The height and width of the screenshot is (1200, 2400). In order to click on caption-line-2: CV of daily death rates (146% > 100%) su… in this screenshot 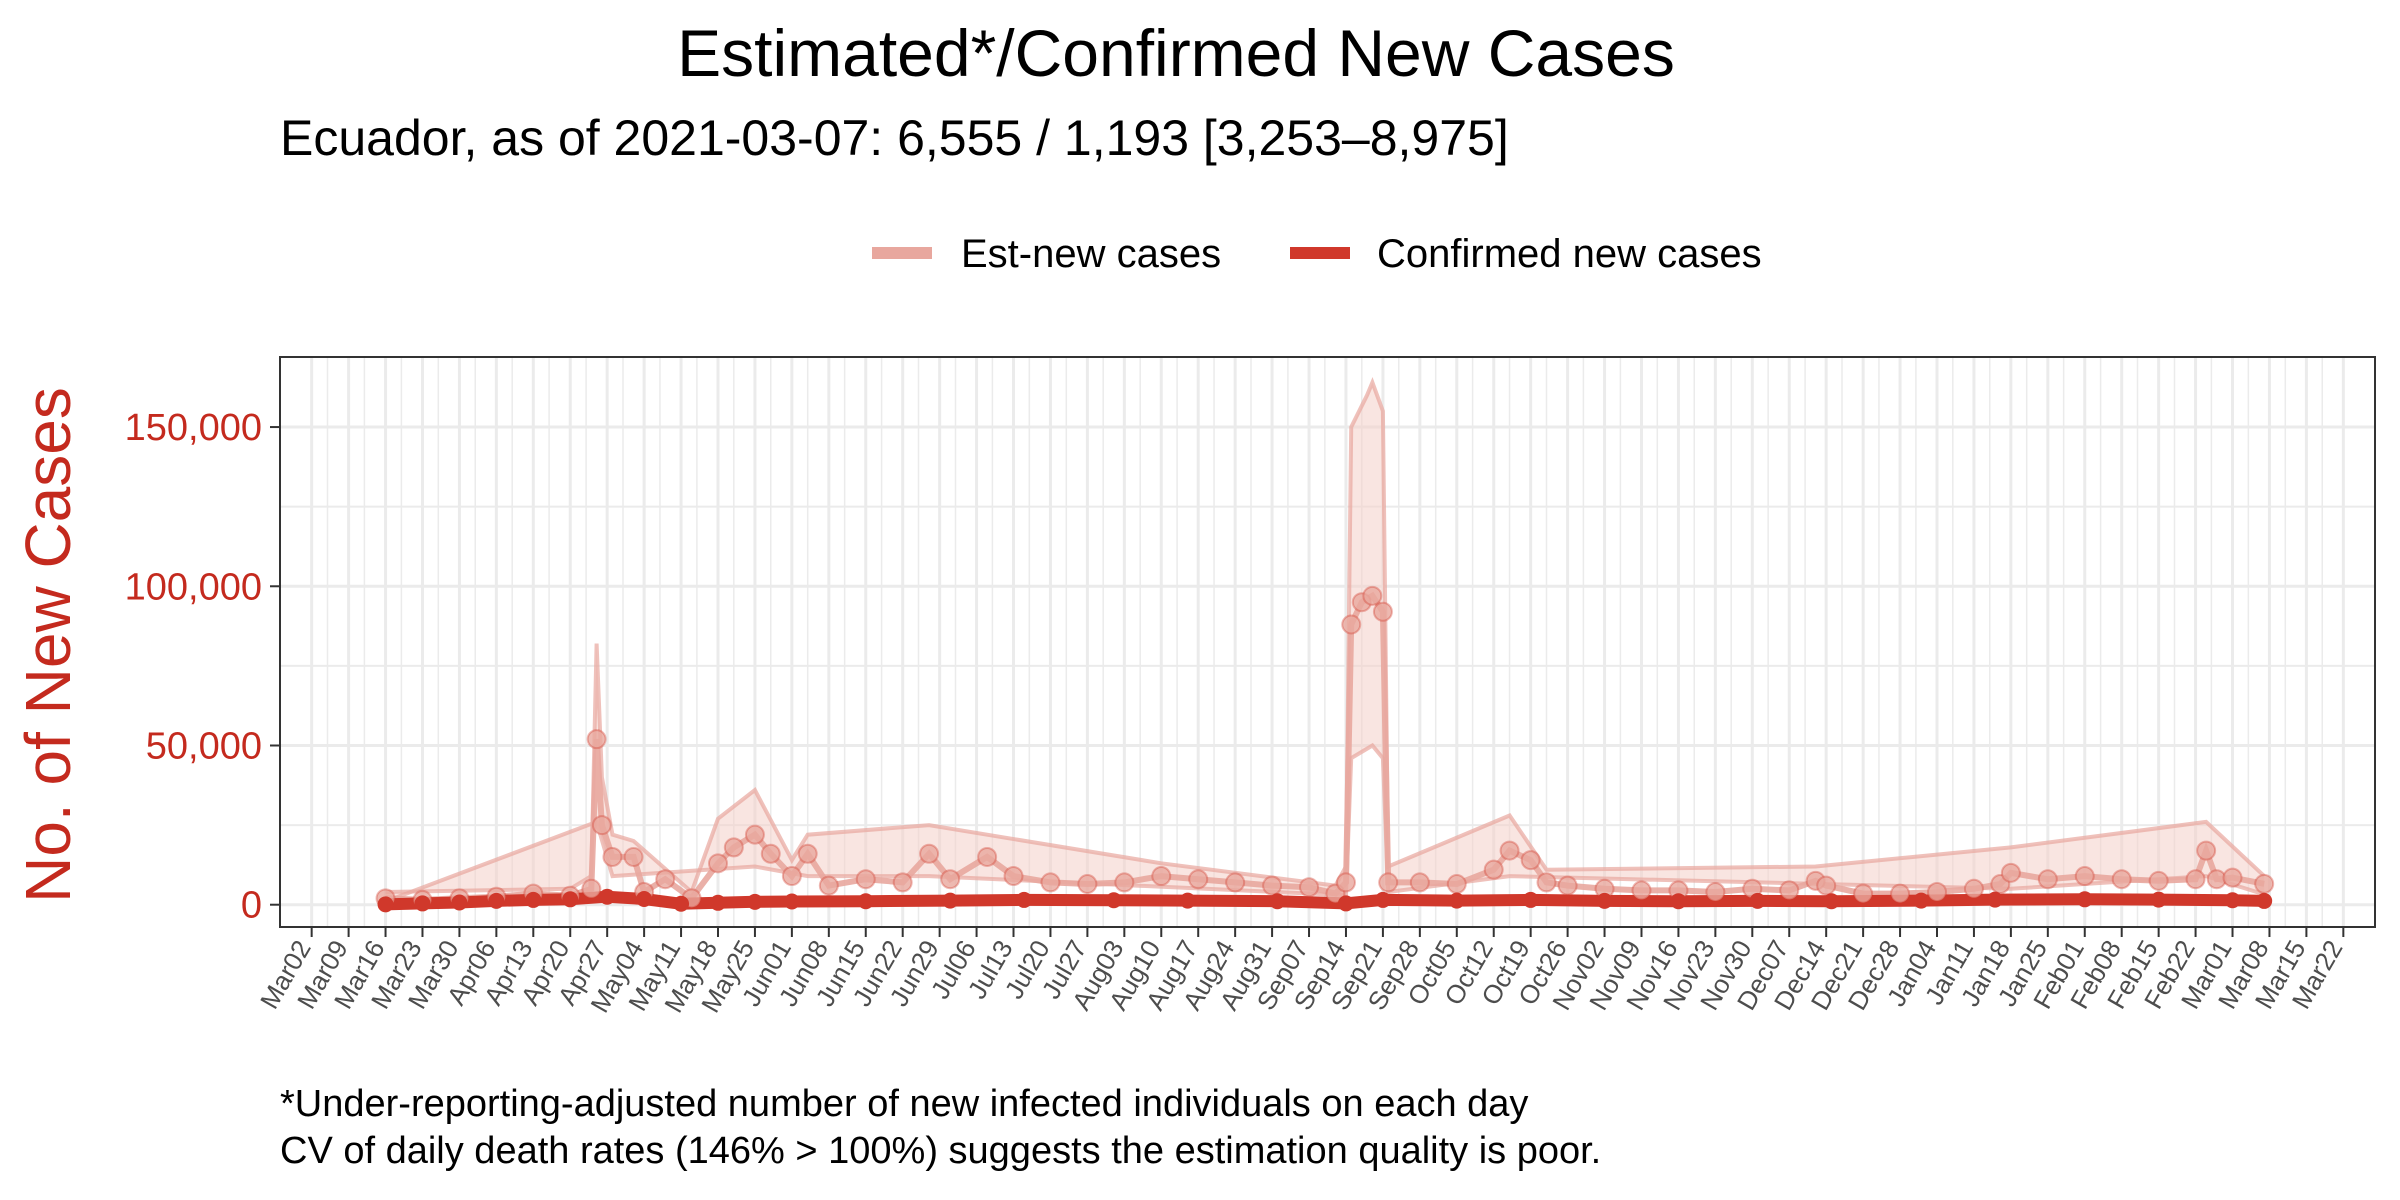, I will do `click(940, 1151)`.